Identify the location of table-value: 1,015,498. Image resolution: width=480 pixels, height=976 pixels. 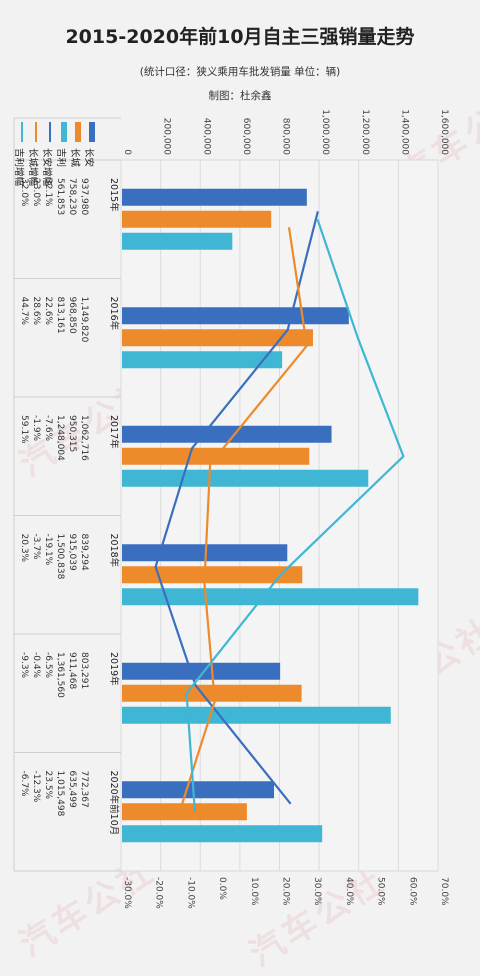
(60, 794).